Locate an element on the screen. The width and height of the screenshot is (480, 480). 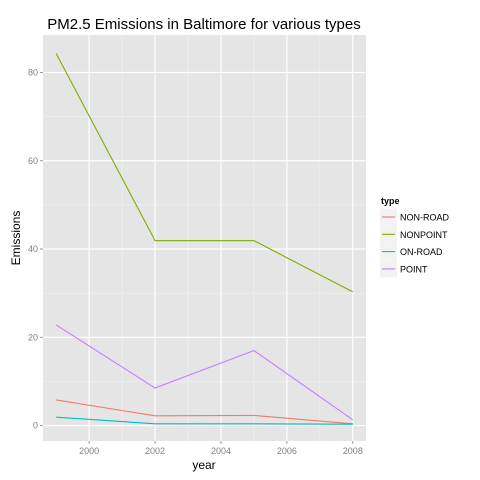
legend-items: NON-ROAD NONPOINT ON-ROAD POINT is located at coordinates (414, 243).